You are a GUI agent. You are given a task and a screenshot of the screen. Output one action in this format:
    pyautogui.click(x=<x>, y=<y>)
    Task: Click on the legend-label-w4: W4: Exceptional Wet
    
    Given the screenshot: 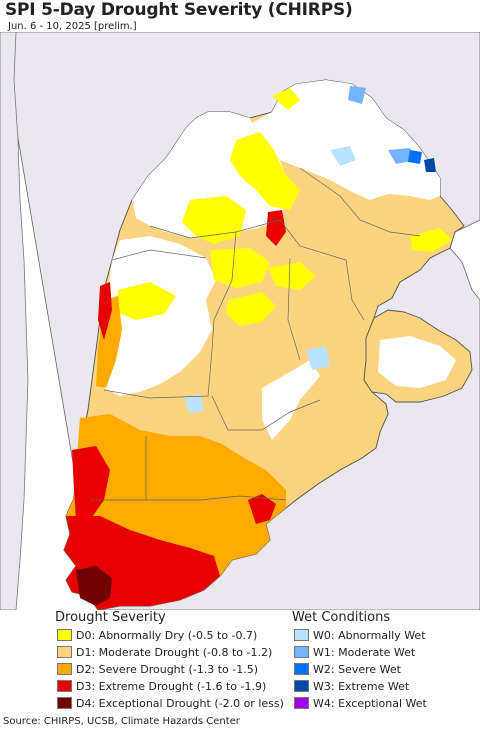 What is the action you would take?
    pyautogui.click(x=370, y=703)
    